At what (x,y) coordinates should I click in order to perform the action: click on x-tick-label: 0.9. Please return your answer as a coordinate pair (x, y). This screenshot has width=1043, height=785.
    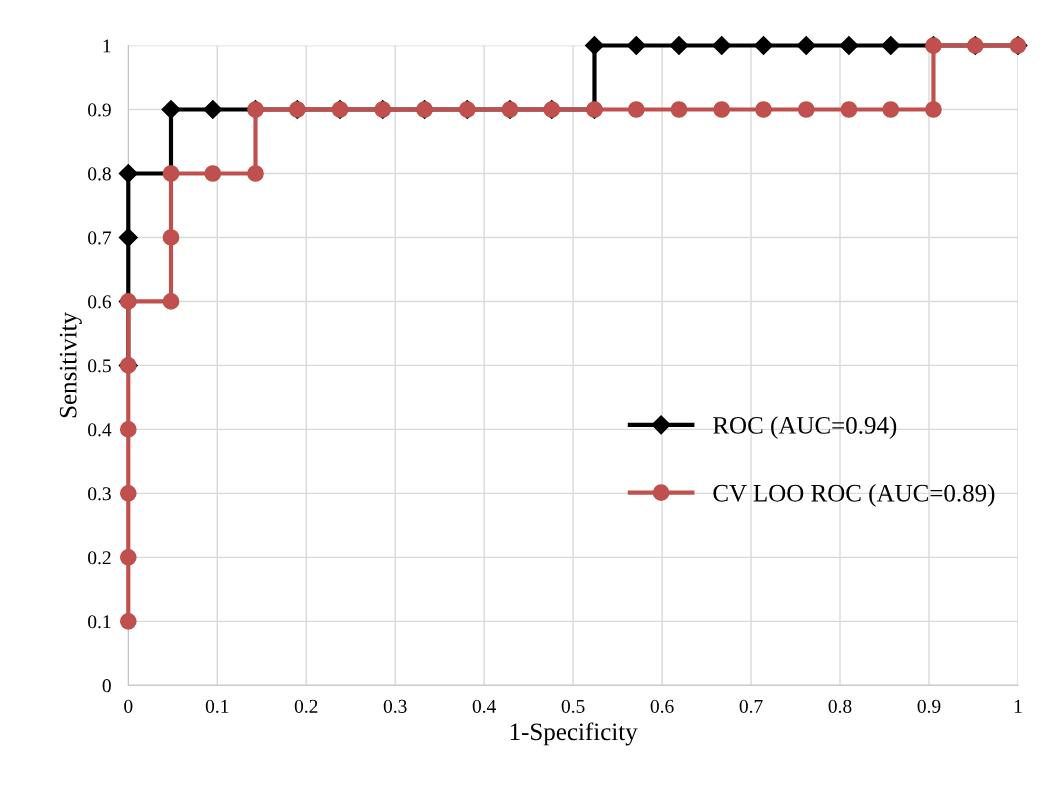
    Looking at the image, I should click on (929, 706).